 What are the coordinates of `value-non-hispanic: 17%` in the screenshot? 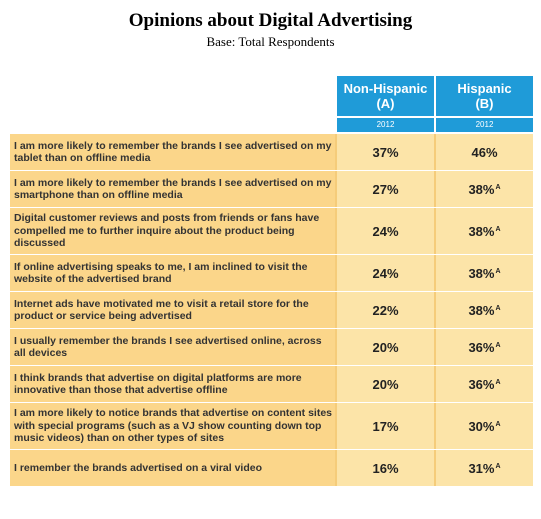 It's located at (385, 426).